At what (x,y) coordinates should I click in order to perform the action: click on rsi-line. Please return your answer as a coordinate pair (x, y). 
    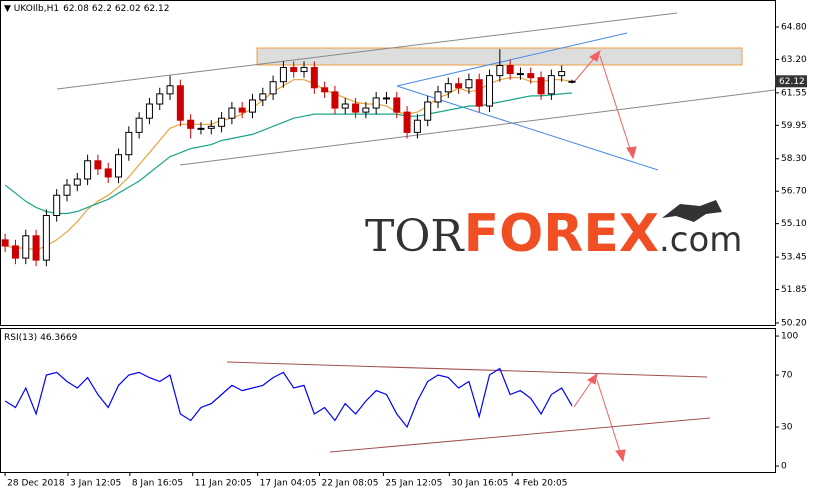
    Looking at the image, I should click on (288, 398).